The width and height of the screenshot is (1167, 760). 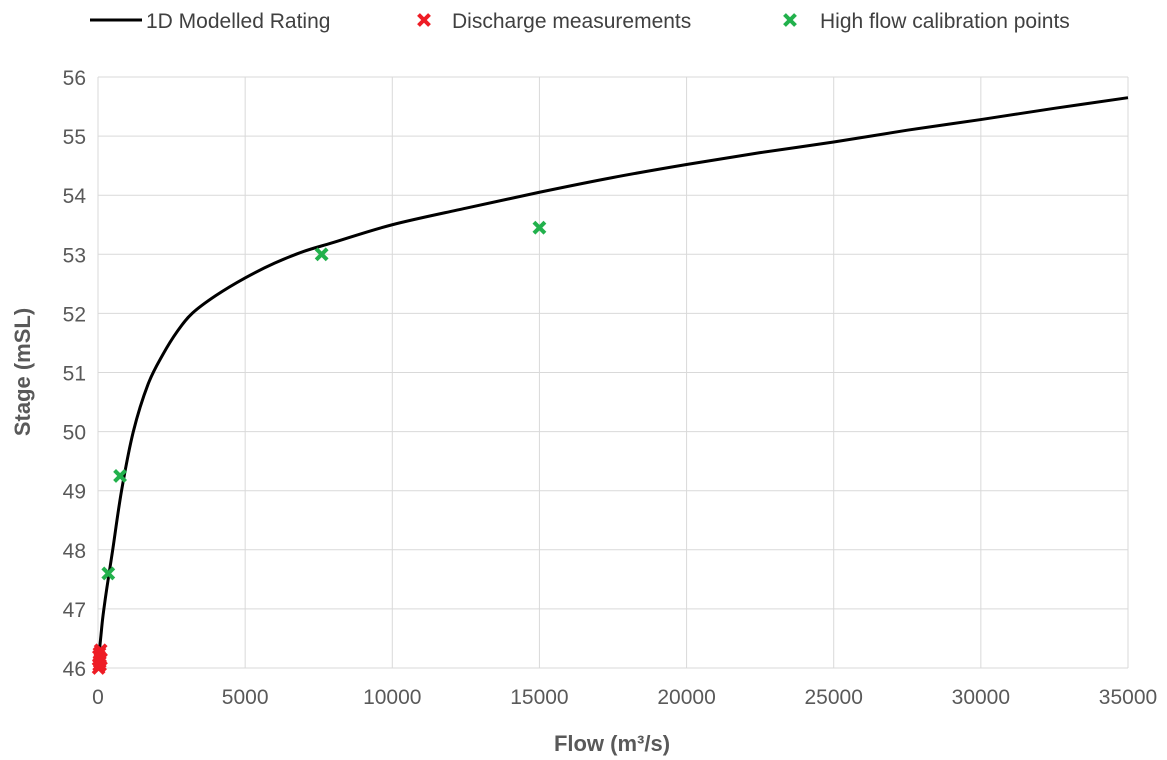 I want to click on legend-item-rating: 1D Modelled Rating, so click(x=210, y=21).